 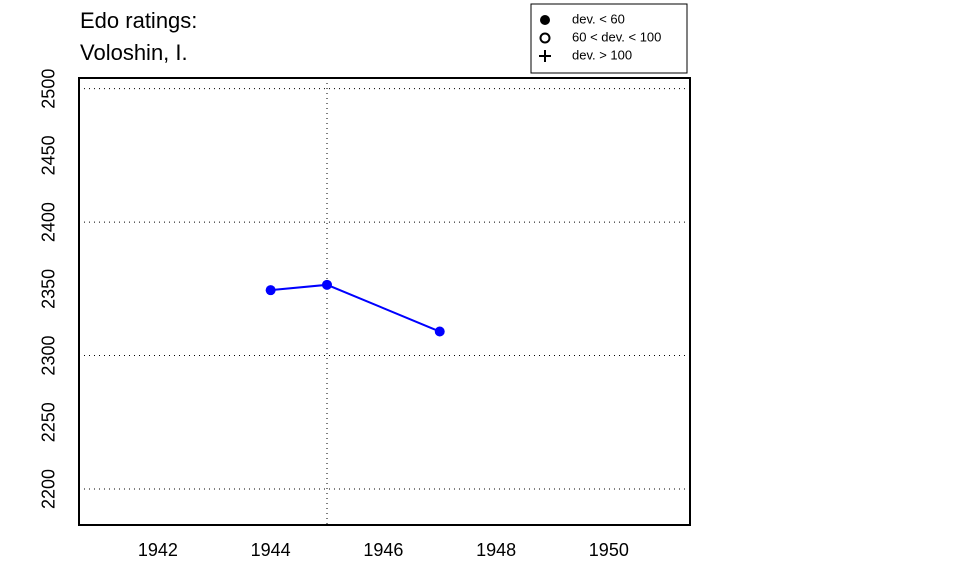 What do you see at coordinates (158, 550) in the screenshot?
I see `x-tick-label: 1942` at bounding box center [158, 550].